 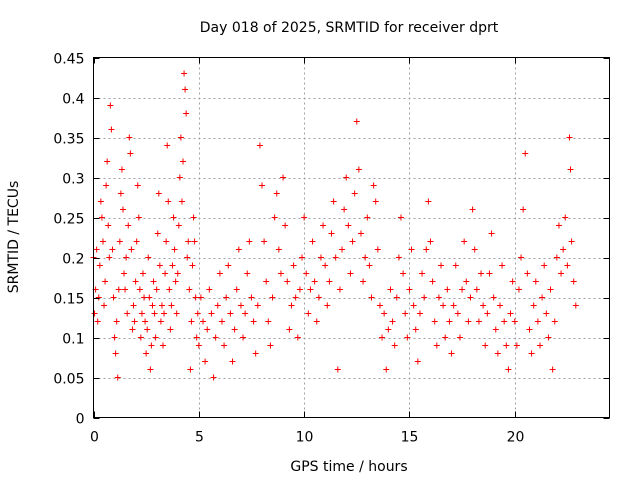 I want to click on x-tick-label: 5, so click(x=199, y=438).